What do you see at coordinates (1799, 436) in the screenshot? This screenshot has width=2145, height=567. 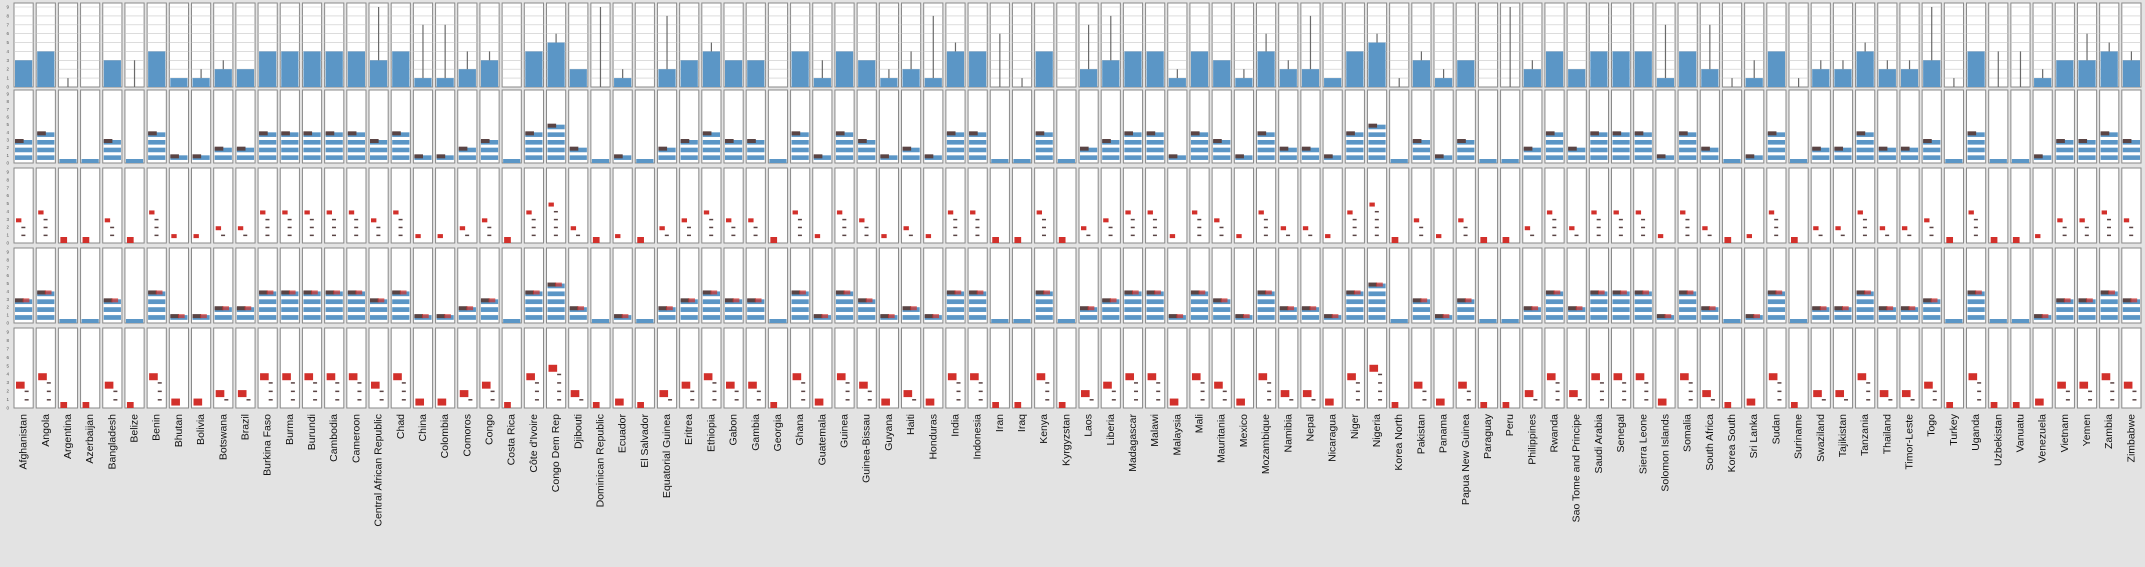 I see `country-label: Suriname` at bounding box center [1799, 436].